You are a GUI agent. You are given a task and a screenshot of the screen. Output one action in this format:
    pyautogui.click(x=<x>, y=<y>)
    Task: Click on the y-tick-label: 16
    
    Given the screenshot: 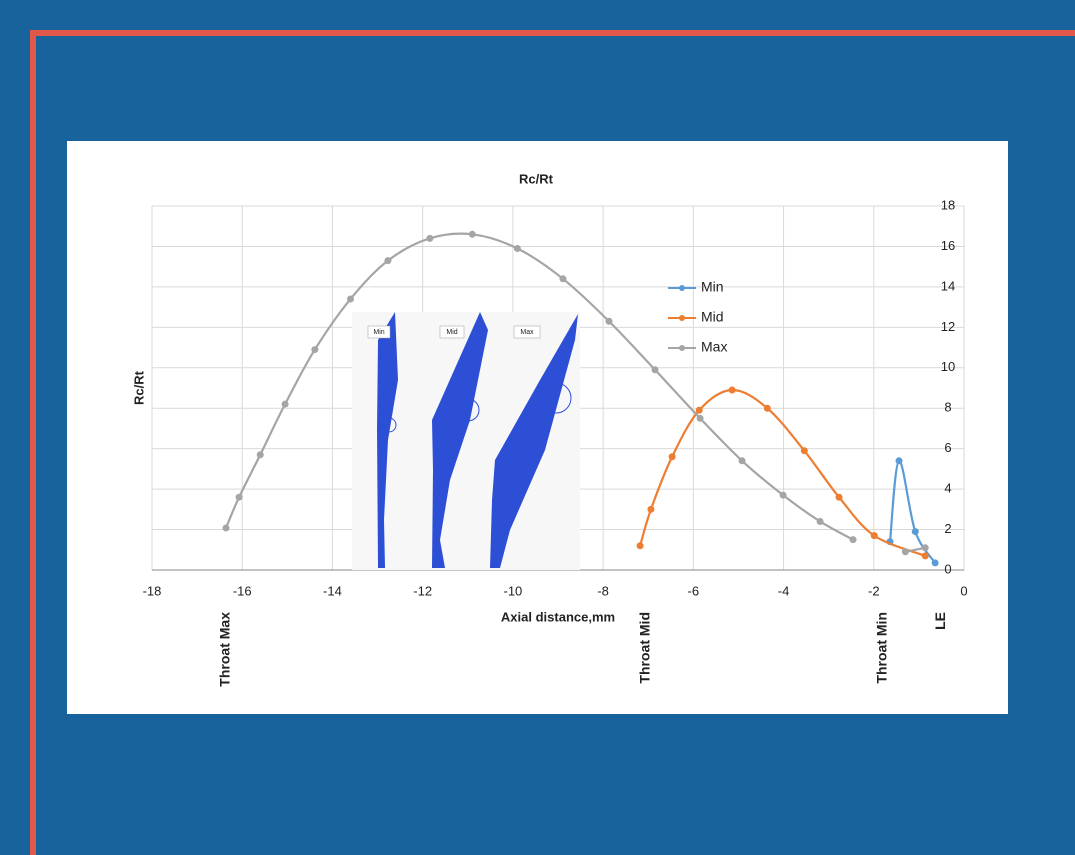 What is the action you would take?
    pyautogui.click(x=948, y=245)
    